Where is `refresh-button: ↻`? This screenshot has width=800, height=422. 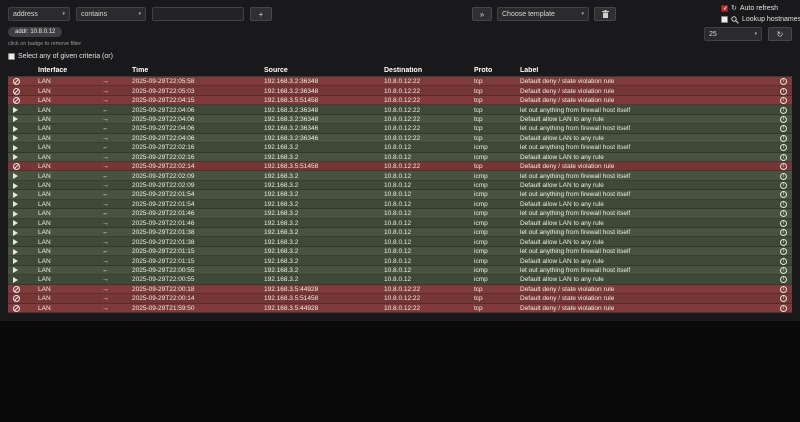
refresh-button: ↻ is located at coordinates (780, 34).